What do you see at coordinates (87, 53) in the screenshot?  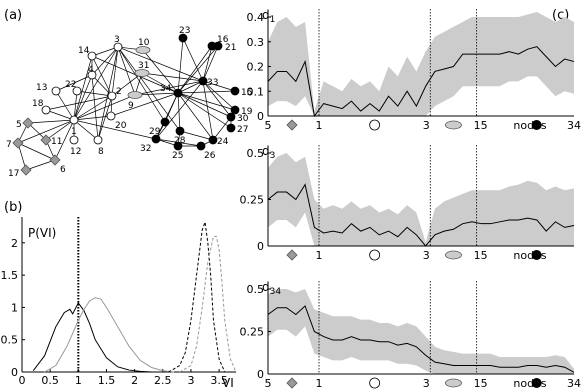 I see `network-node: 14` at bounding box center [87, 53].